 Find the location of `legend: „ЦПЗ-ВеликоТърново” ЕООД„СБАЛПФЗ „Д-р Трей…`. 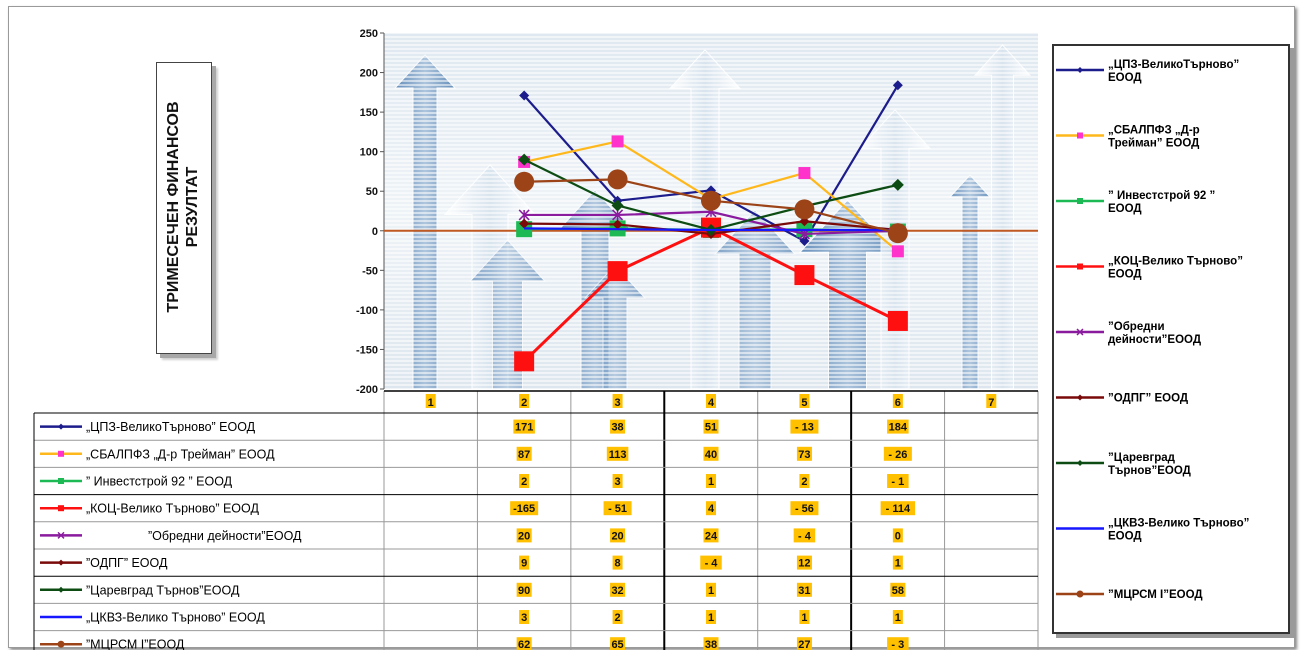

legend: „ЦПЗ-ВеликоТърново” ЕООД„СБАЛПФЗ „Д-р Трей… is located at coordinates (1152, 330).